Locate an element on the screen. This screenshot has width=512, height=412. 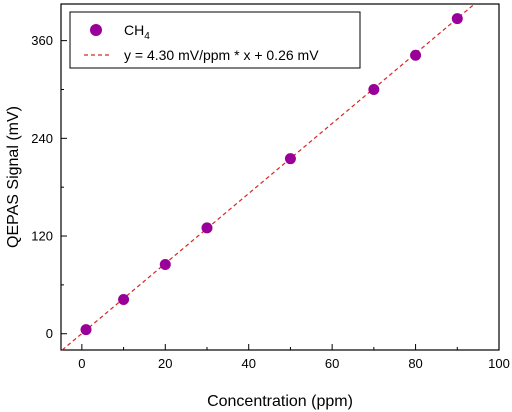
x-tick-label: 20 is located at coordinates (165, 363).